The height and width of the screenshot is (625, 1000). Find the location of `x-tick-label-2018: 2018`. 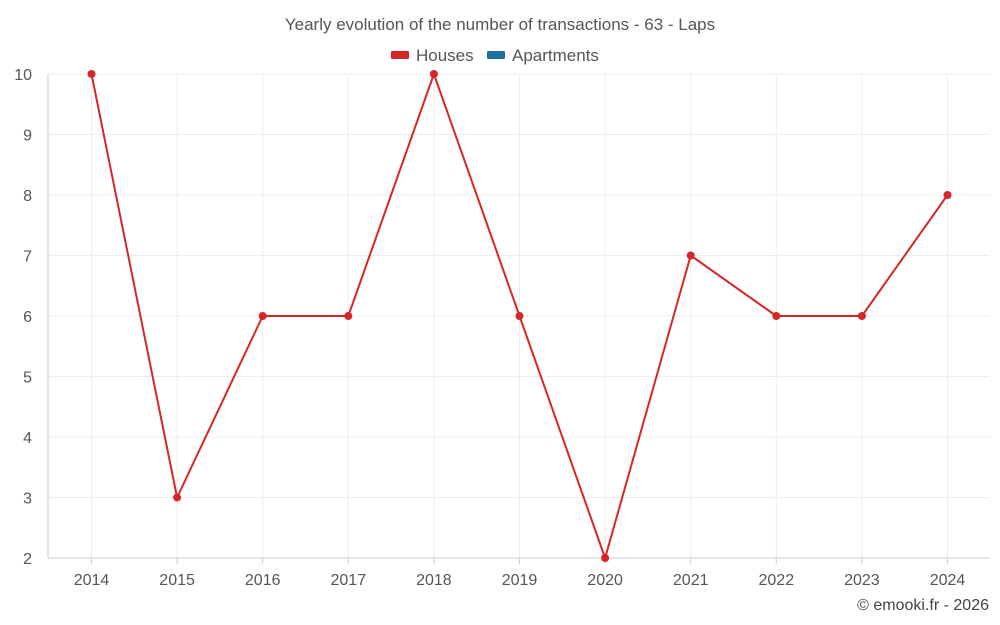

x-tick-label-2018: 2018 is located at coordinates (434, 580).